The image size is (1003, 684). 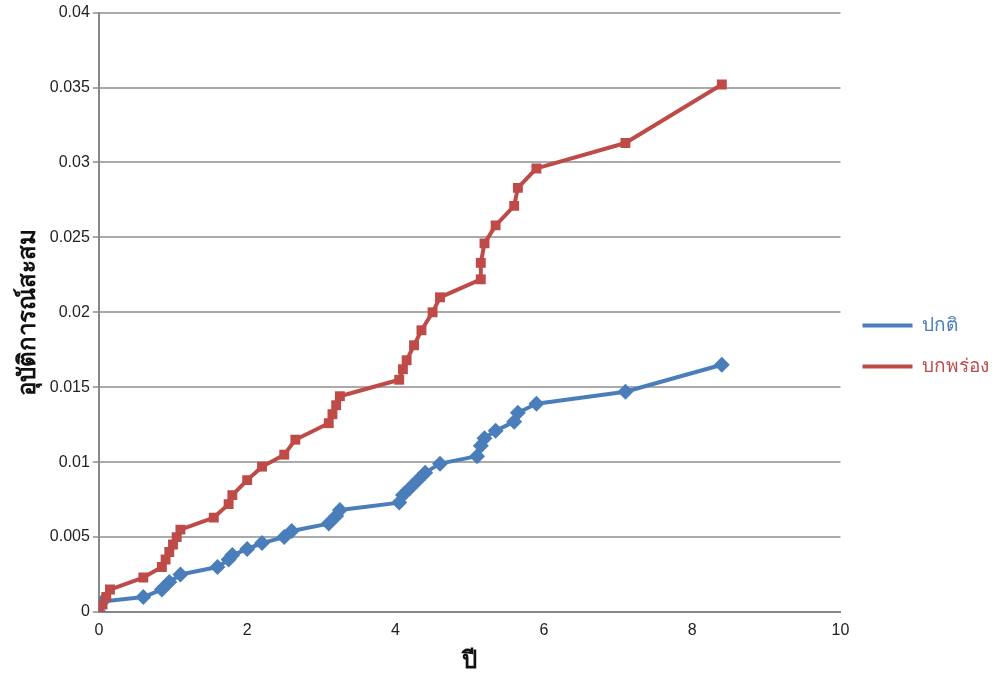 I want to click on y-tick-label: 0.01, so click(x=74, y=461).